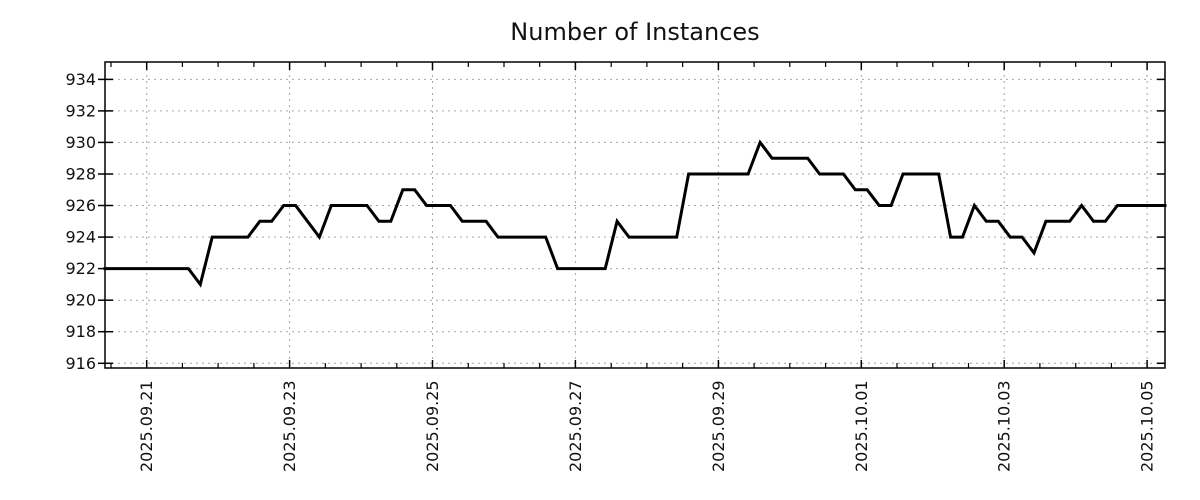  What do you see at coordinates (861, 426) in the screenshot?
I see `x-tick-label: 2025.10.01` at bounding box center [861, 426].